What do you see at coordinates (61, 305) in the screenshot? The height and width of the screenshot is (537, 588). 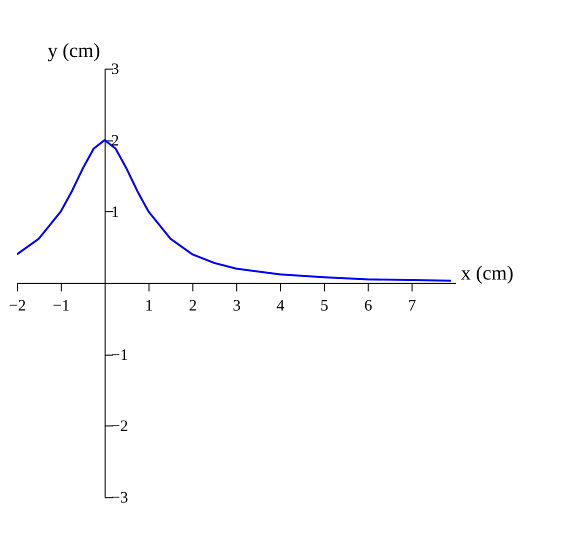 I see `x-tick-label: −1` at bounding box center [61, 305].